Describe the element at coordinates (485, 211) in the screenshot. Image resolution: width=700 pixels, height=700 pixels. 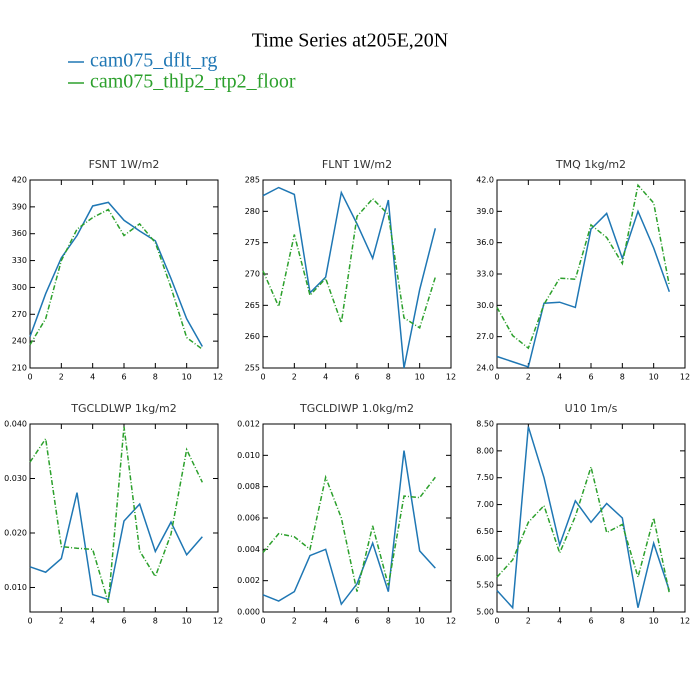
I see `y-tick-label: 39.0` at that location.